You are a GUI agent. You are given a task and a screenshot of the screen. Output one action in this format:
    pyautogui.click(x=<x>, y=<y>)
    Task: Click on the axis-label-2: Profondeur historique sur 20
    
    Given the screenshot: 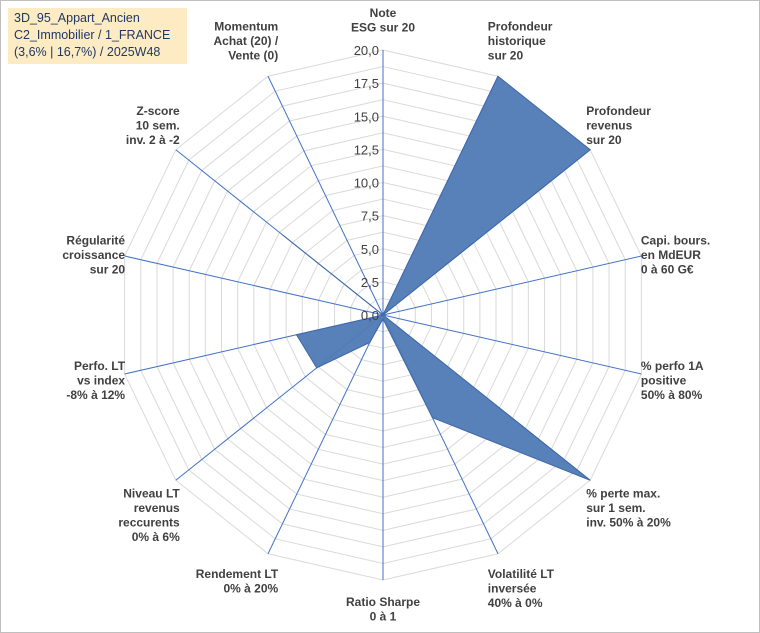 What is the action you would take?
    pyautogui.click(x=520, y=41)
    